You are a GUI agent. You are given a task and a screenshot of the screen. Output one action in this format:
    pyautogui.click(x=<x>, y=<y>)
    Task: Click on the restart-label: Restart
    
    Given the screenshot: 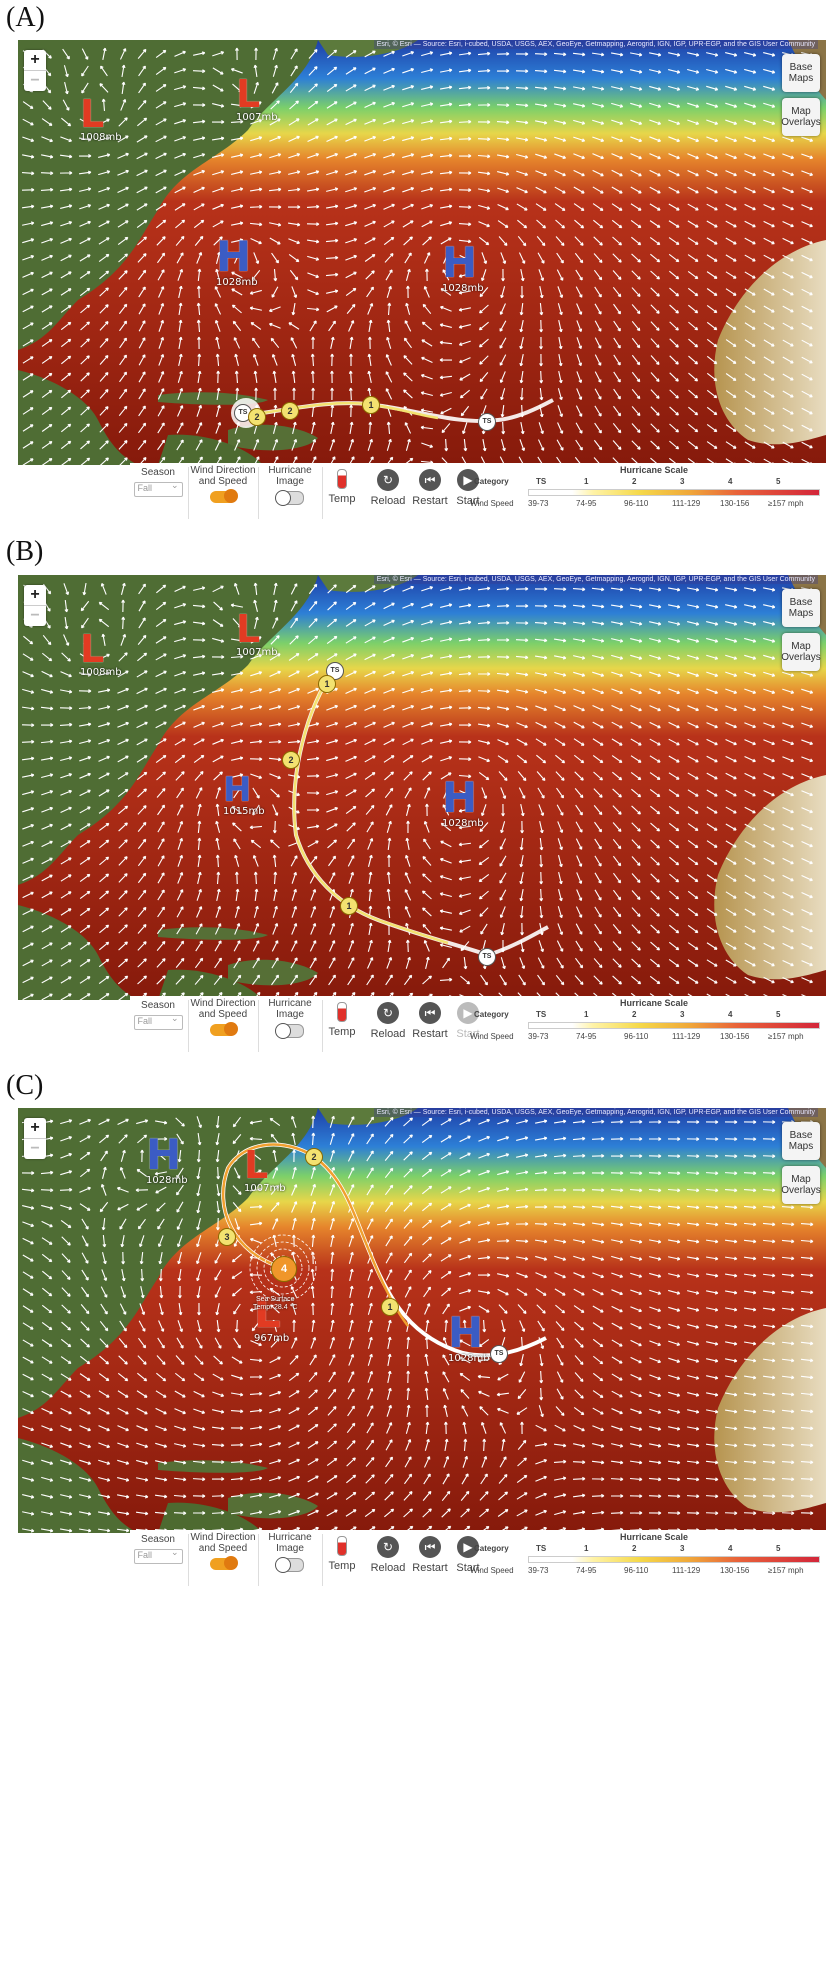 What is the action you would take?
    pyautogui.click(x=430, y=1034)
    